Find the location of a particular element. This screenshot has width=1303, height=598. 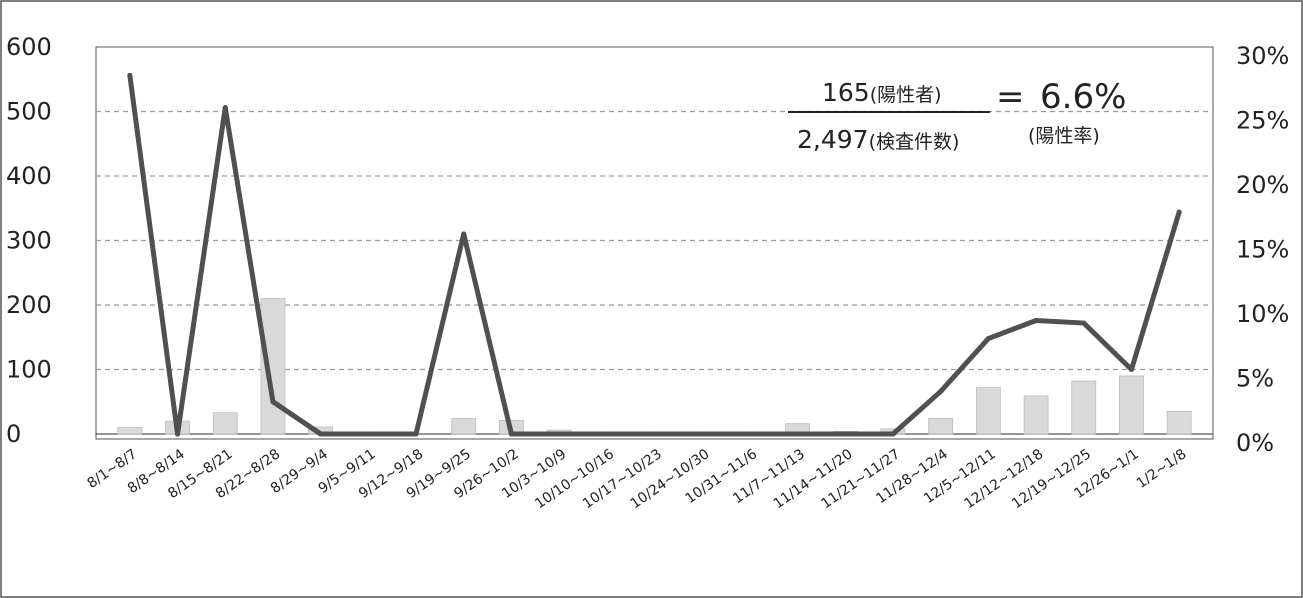

y2-tick-label: 10% is located at coordinates (1262, 314).